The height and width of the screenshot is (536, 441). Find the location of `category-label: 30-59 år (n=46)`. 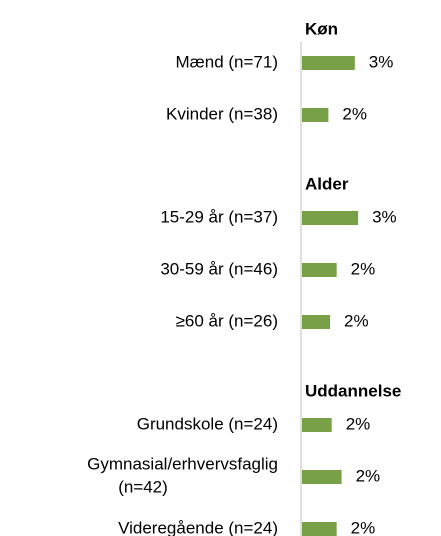

category-label: 30-59 år (n=46) is located at coordinates (219, 268).